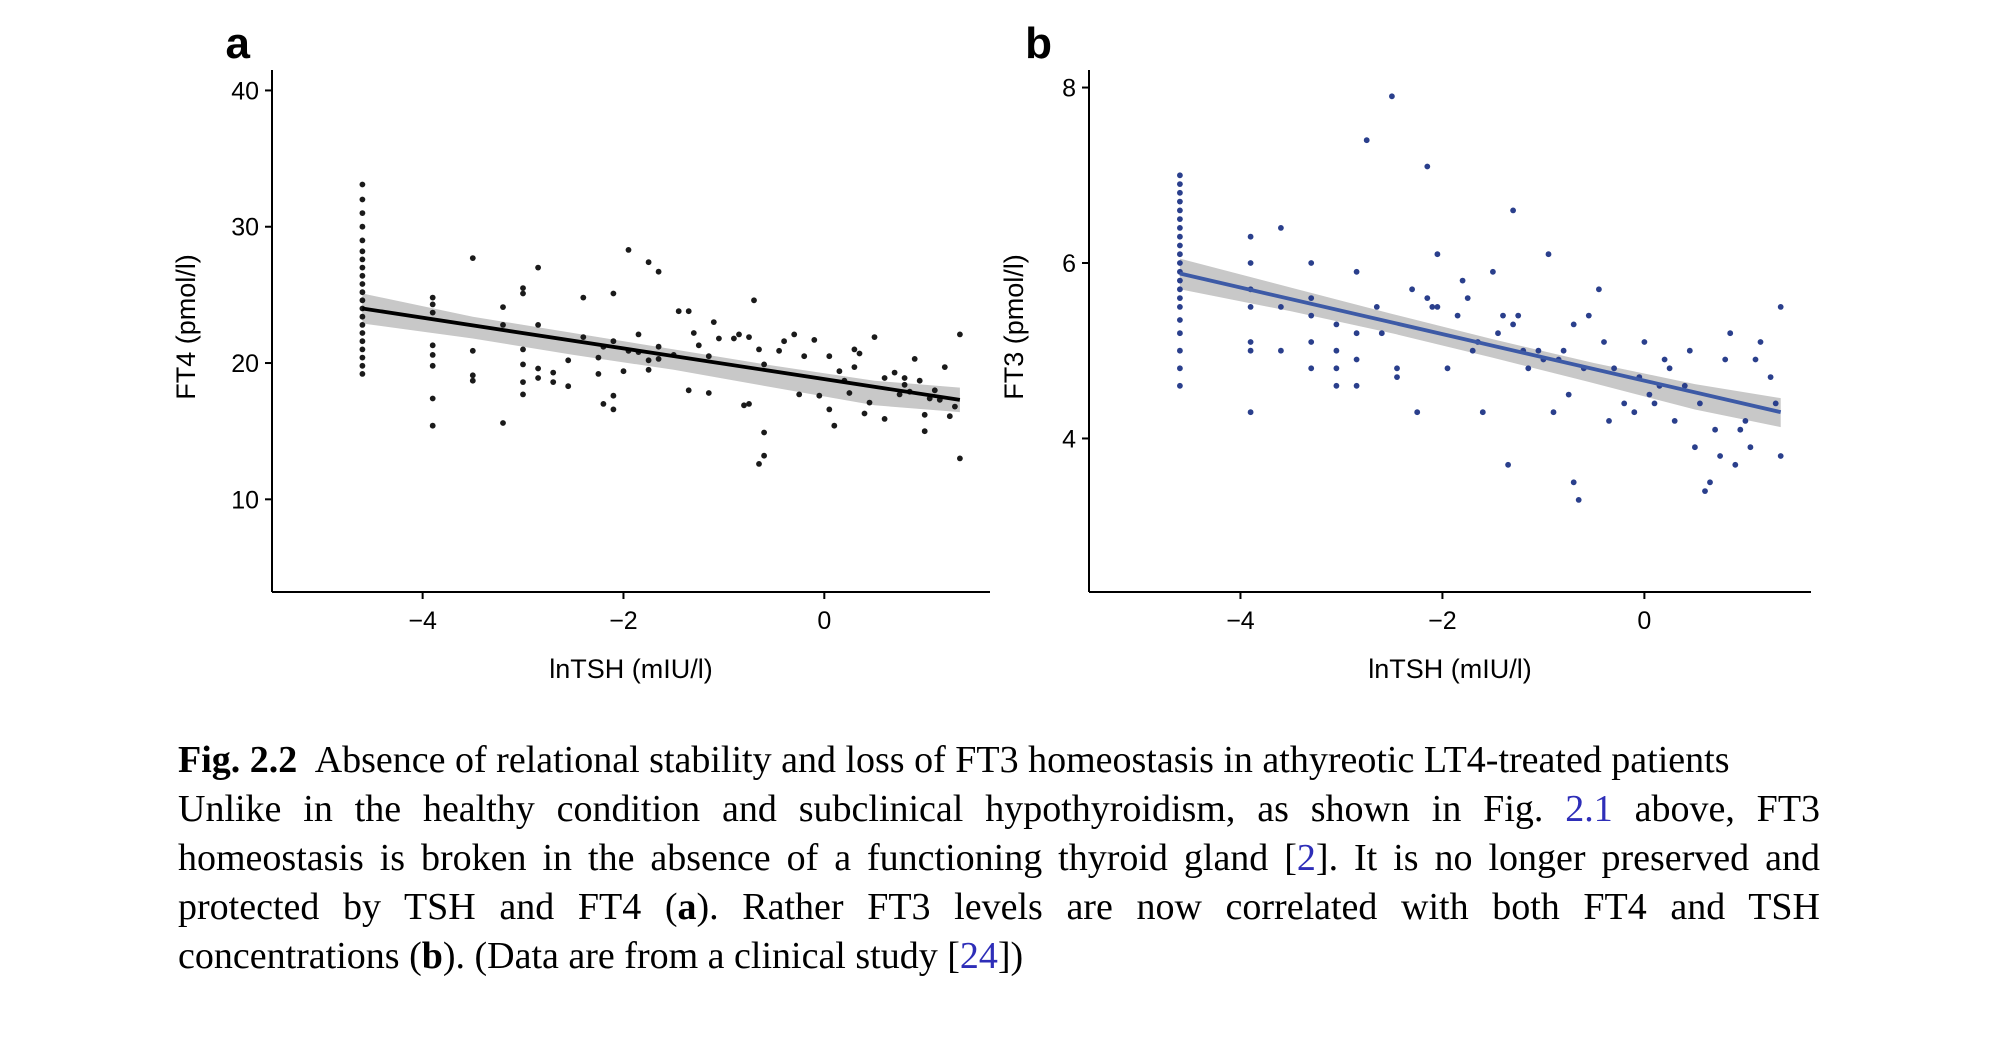 This screenshot has height=1043, width=1989. I want to click on y-tick-label: 30, so click(245, 228).